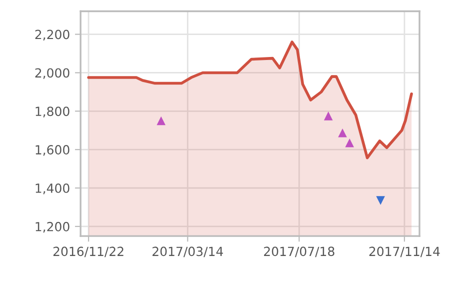 This screenshot has height=281, width=474. What do you see at coordinates (187, 252) in the screenshot?
I see `x-tick-label: 2017/03/14` at bounding box center [187, 252].